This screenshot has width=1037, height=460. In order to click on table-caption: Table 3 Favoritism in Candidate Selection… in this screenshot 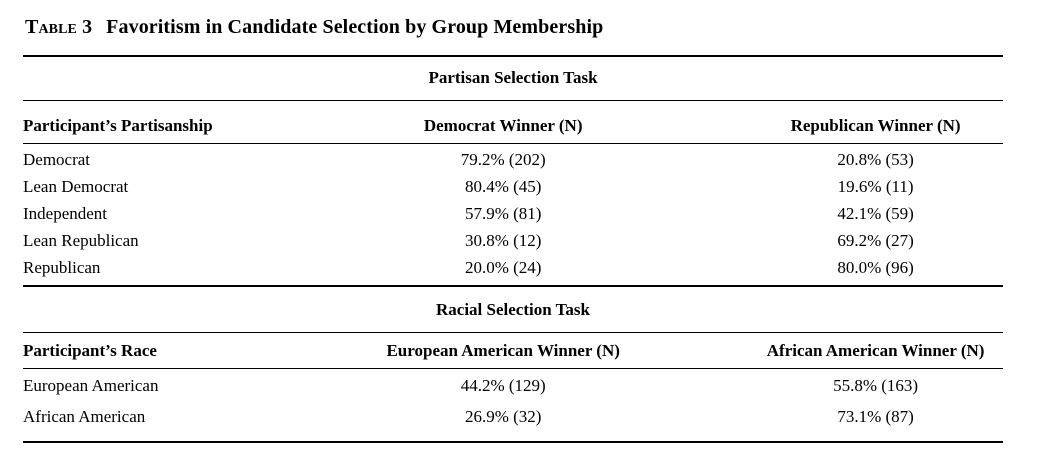, I will do `click(531, 27)`.